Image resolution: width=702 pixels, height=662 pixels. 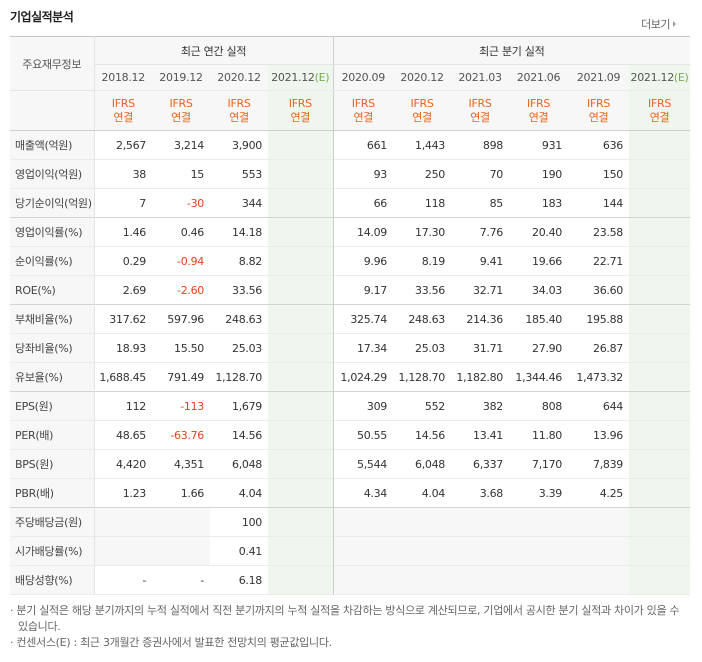 What do you see at coordinates (496, 203) in the screenshot?
I see `metric-value: 85` at bounding box center [496, 203].